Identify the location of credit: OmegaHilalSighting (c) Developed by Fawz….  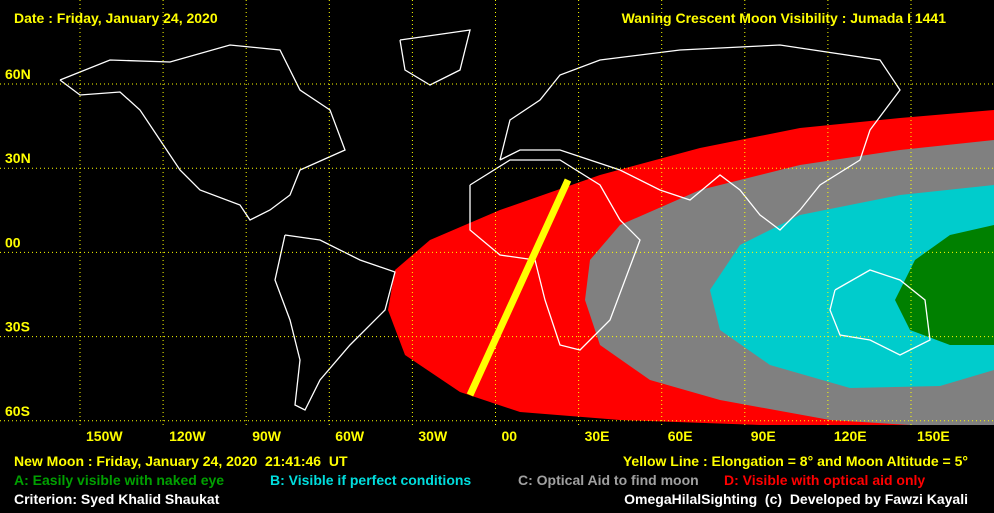
(796, 499).